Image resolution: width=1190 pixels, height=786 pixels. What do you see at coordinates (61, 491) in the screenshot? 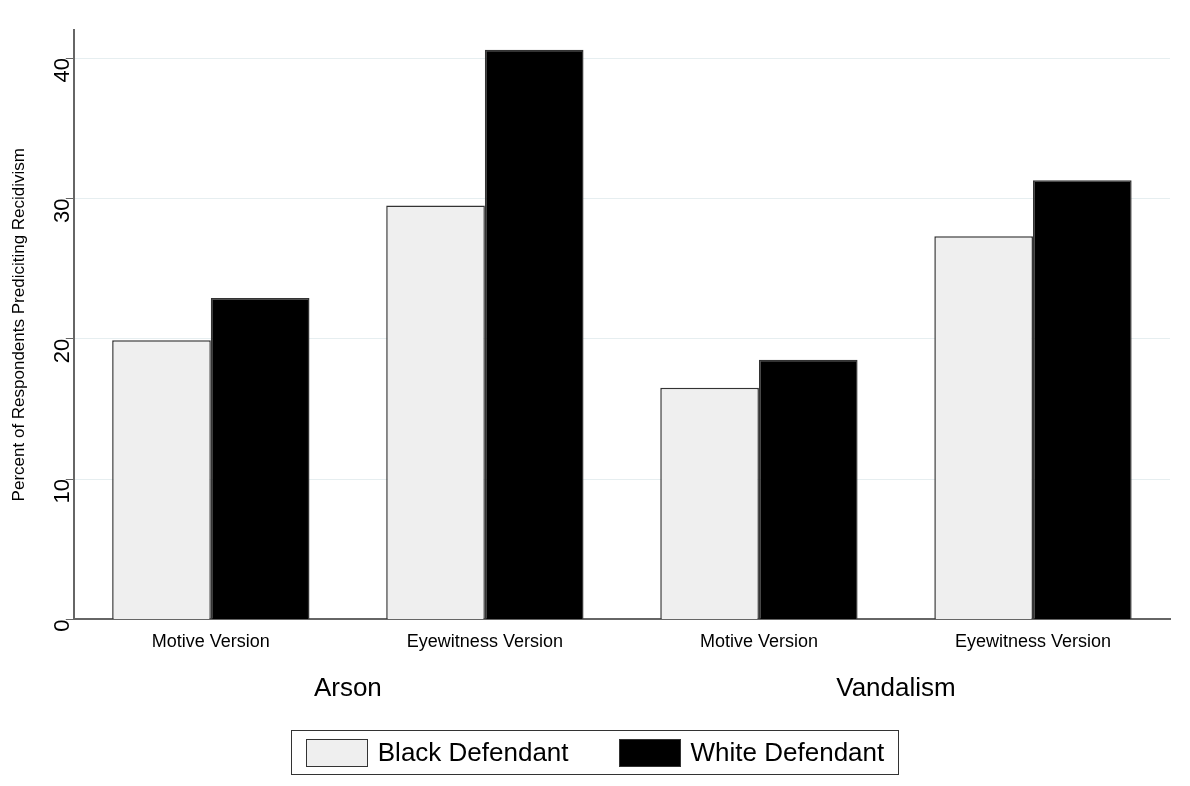
I see `y-tick-label: 10` at bounding box center [61, 491].